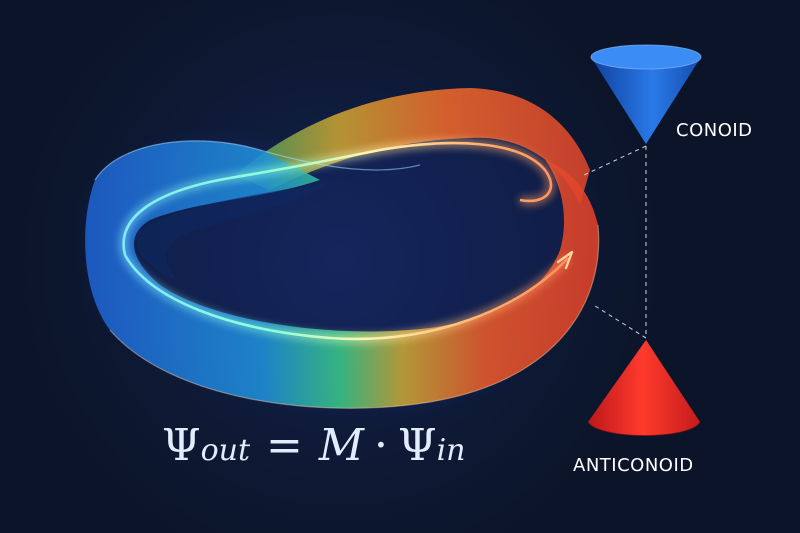 The image size is (800, 533). I want to click on anticonoid-label: ANTICONOID, so click(633, 465).